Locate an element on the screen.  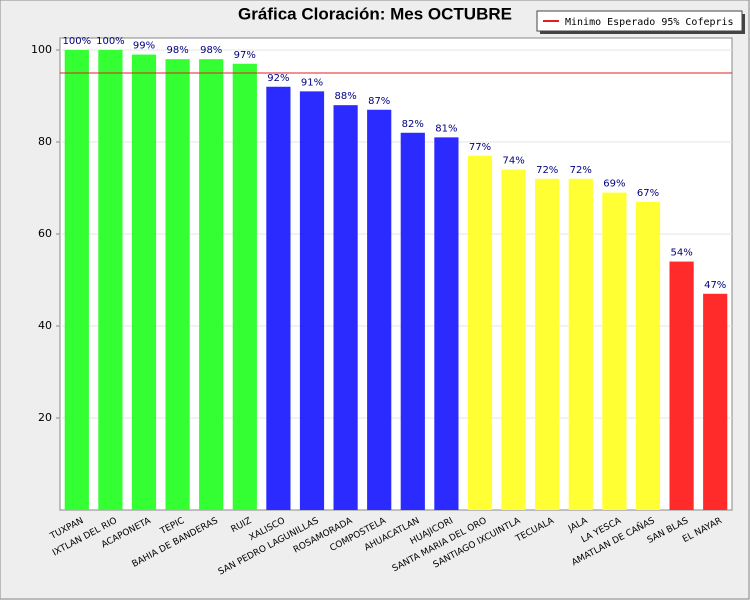
value-label: 74% is located at coordinates (513, 161).